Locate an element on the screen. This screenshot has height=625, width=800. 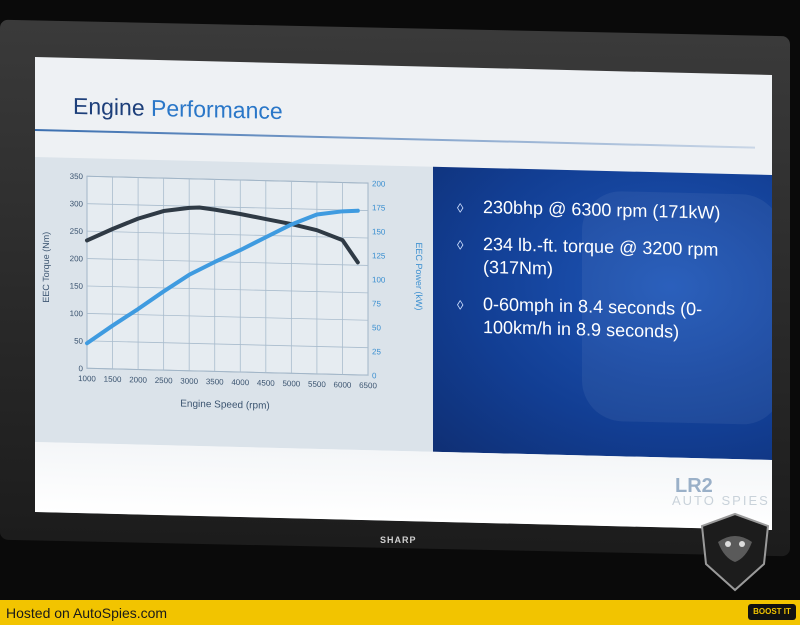
autospies-shield-icon is located at coordinates (735, 552).